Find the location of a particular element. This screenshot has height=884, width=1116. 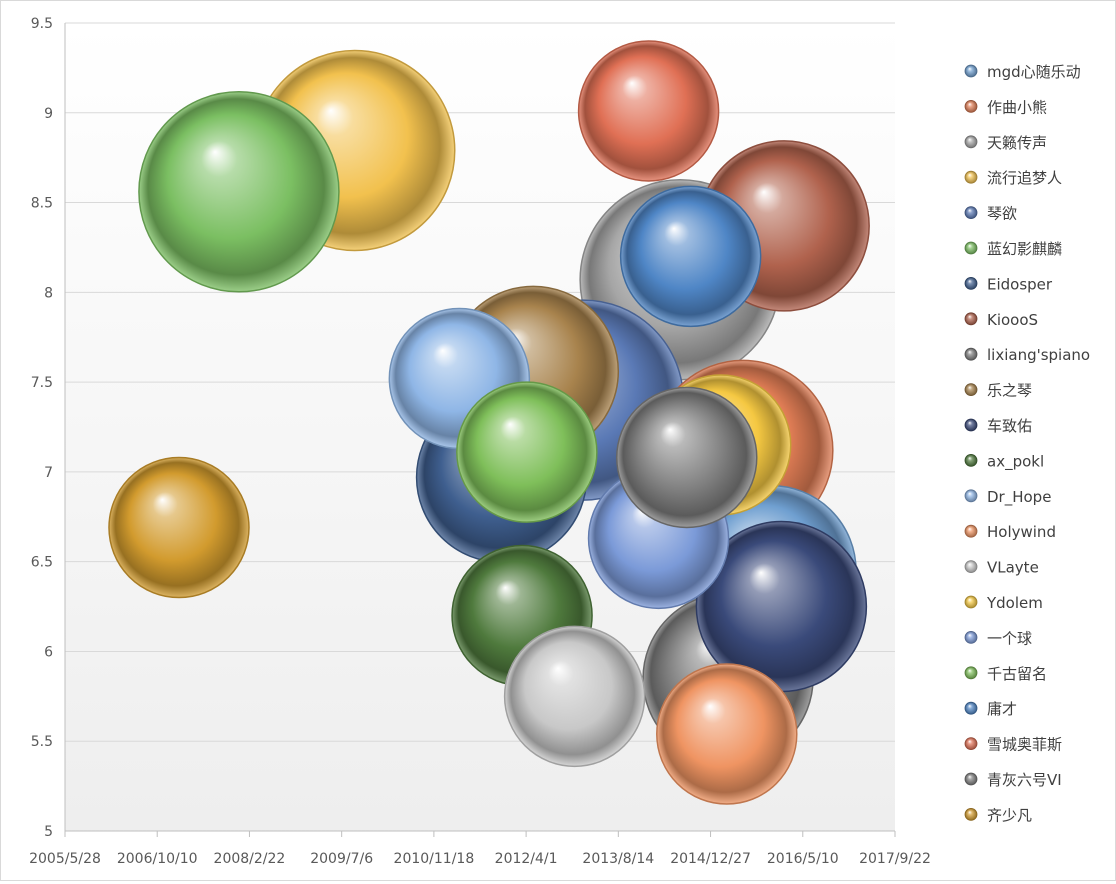

legend-label: 琴欲 is located at coordinates (1002, 214).